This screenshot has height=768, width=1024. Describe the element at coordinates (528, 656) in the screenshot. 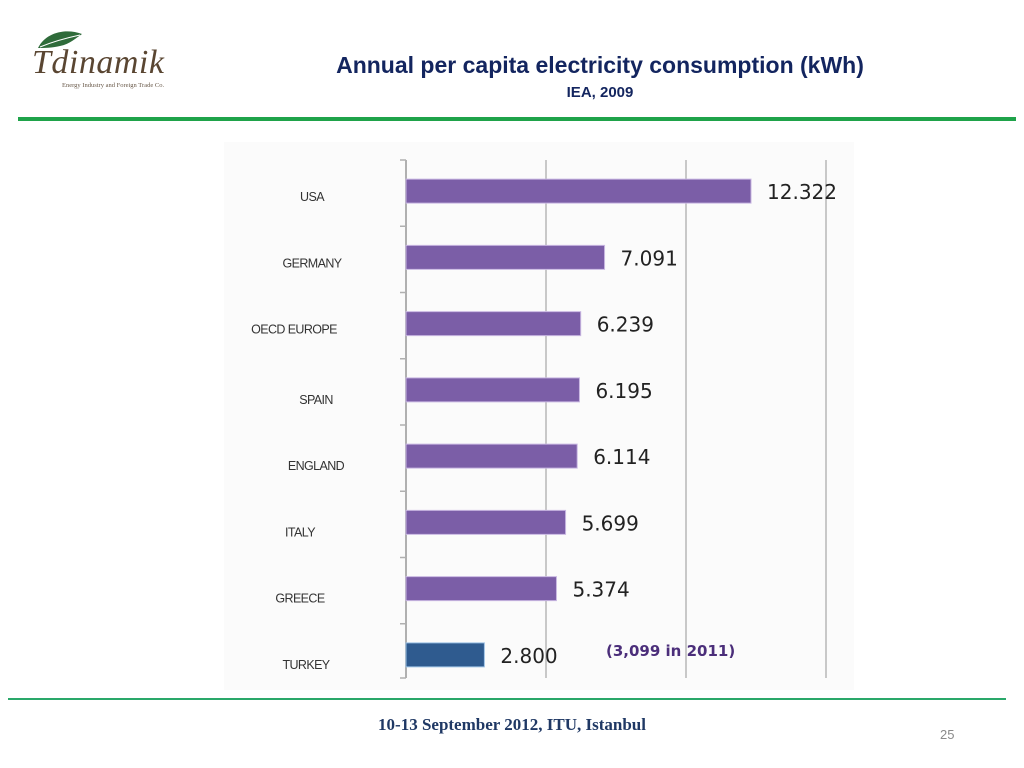

I see `data-label: 2.800` at that location.